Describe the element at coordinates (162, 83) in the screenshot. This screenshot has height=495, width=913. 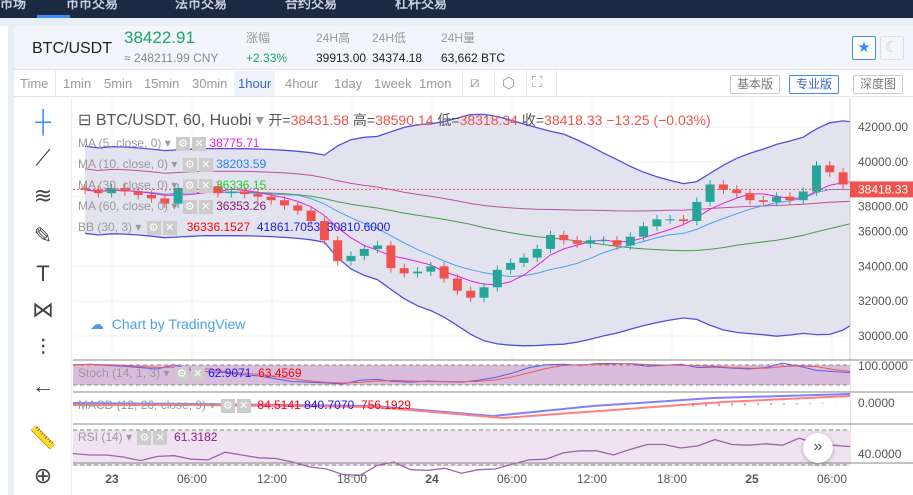
I see `interval-15min: 15min` at that location.